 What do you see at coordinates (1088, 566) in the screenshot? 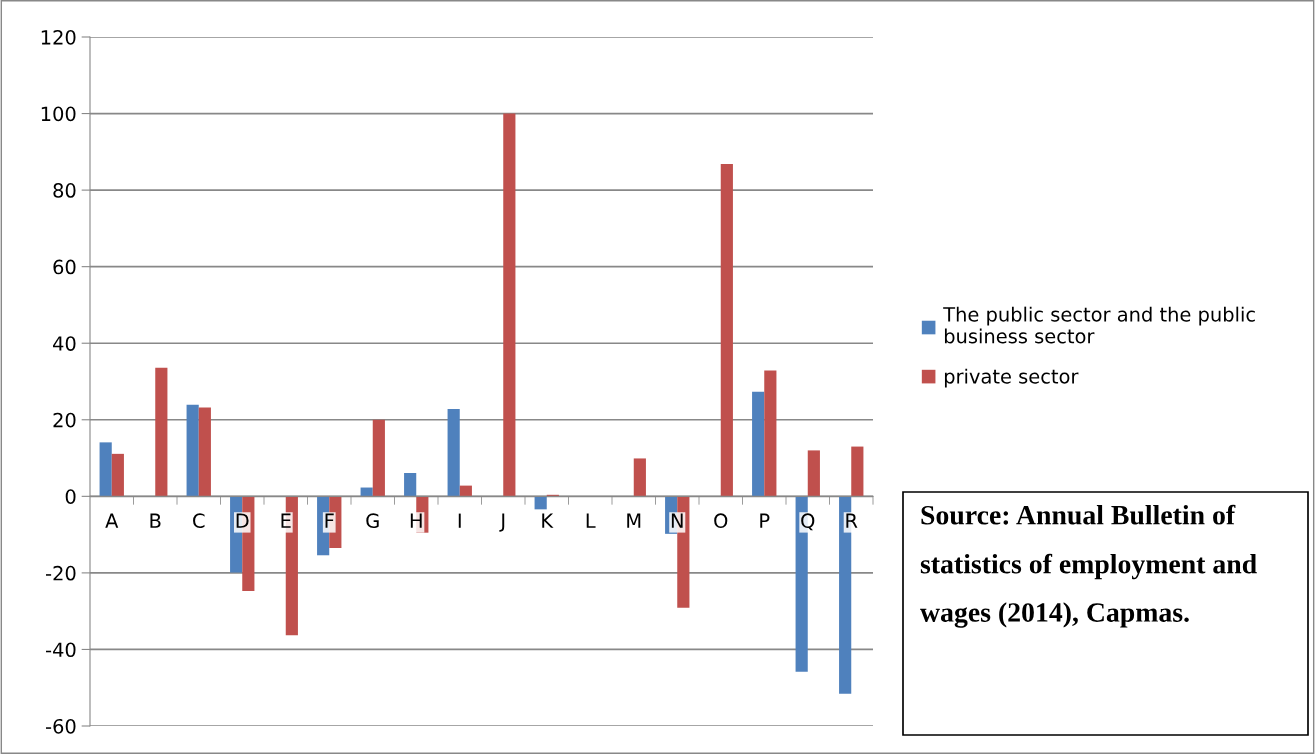
I see `source-note: Source: Annual Bulletin of statistics of employment and wages (2014), Capmas.` at bounding box center [1088, 566].